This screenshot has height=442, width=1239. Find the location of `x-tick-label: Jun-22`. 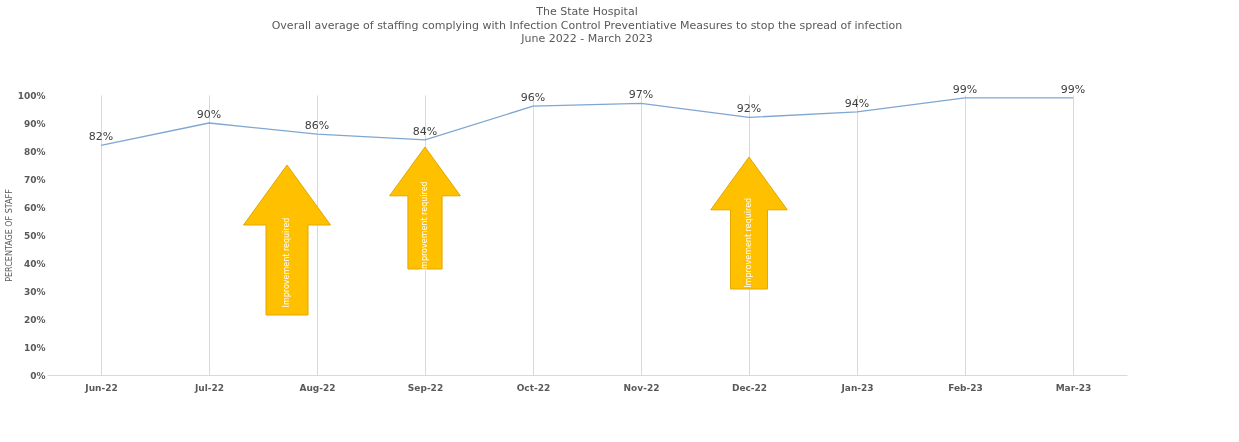

x-tick-label: Jun-22 is located at coordinates (101, 387).